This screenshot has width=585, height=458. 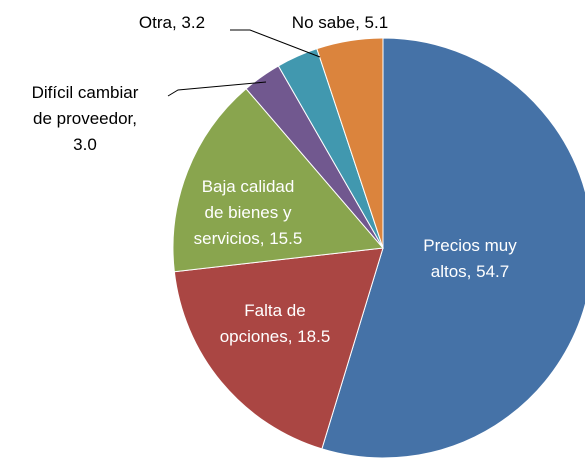 What do you see at coordinates (470, 258) in the screenshot?
I see `data-label: Precios muy altos, 54.7` at bounding box center [470, 258].